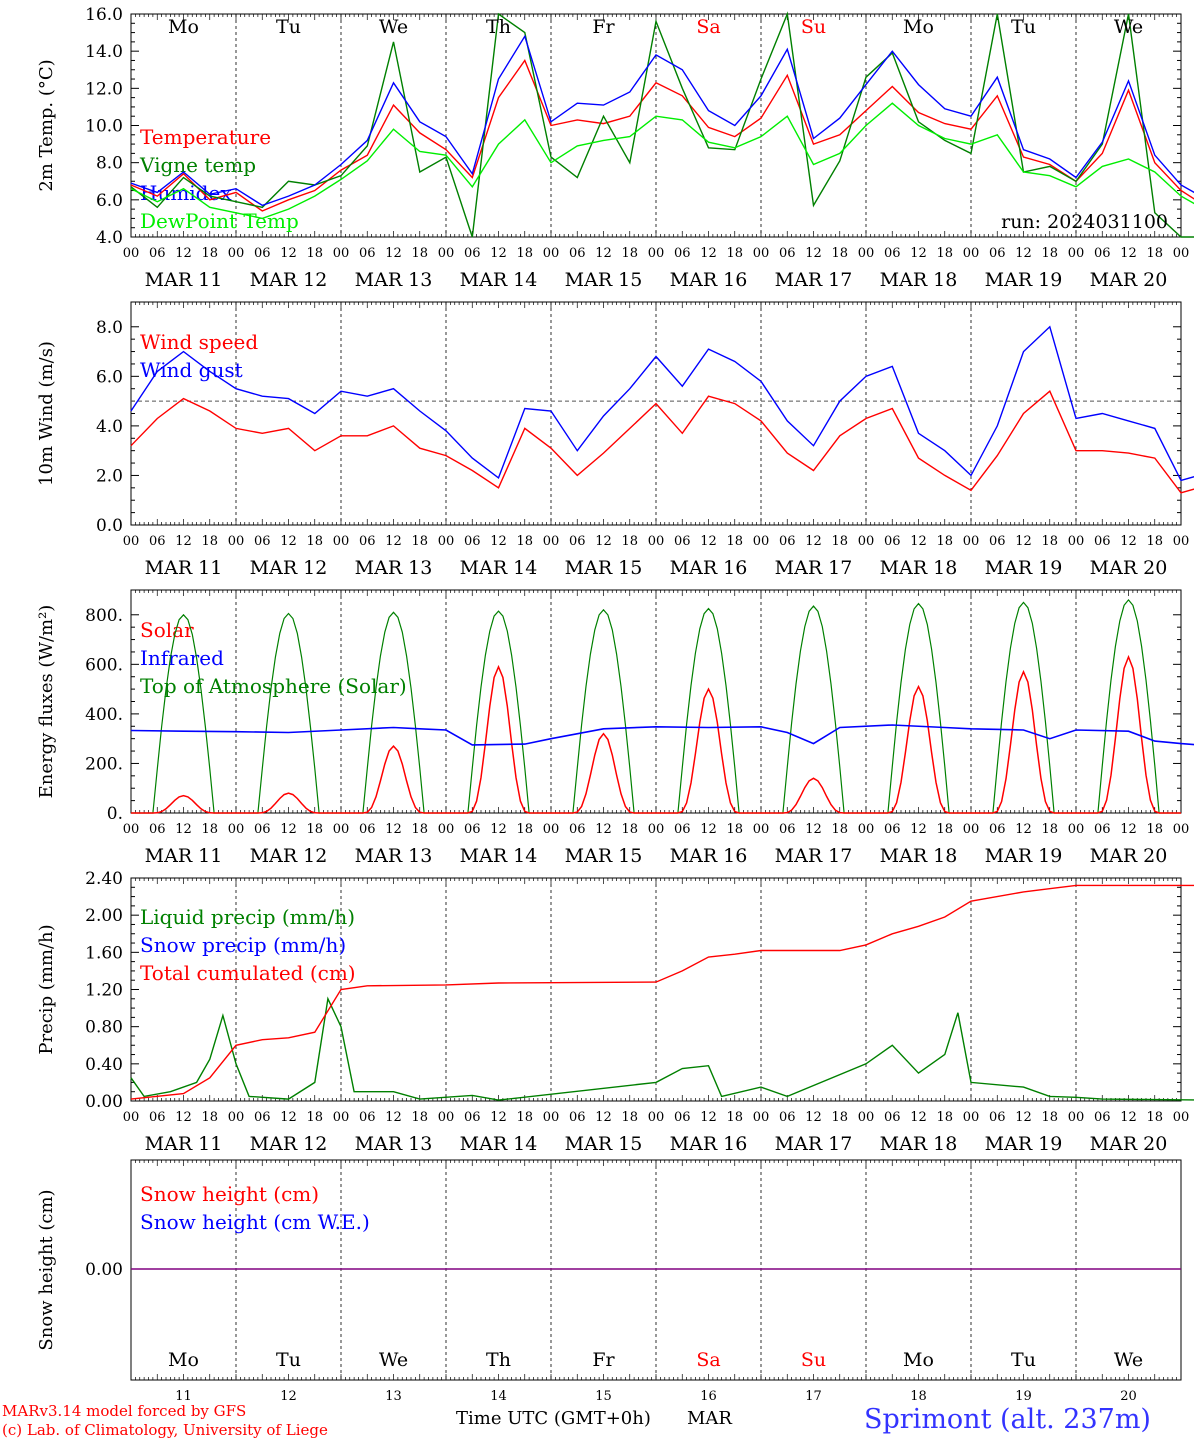 The height and width of the screenshot is (1440, 1194). Describe the element at coordinates (288, 1360) in the screenshot. I see `weekday-label-bottom: Tu` at that location.